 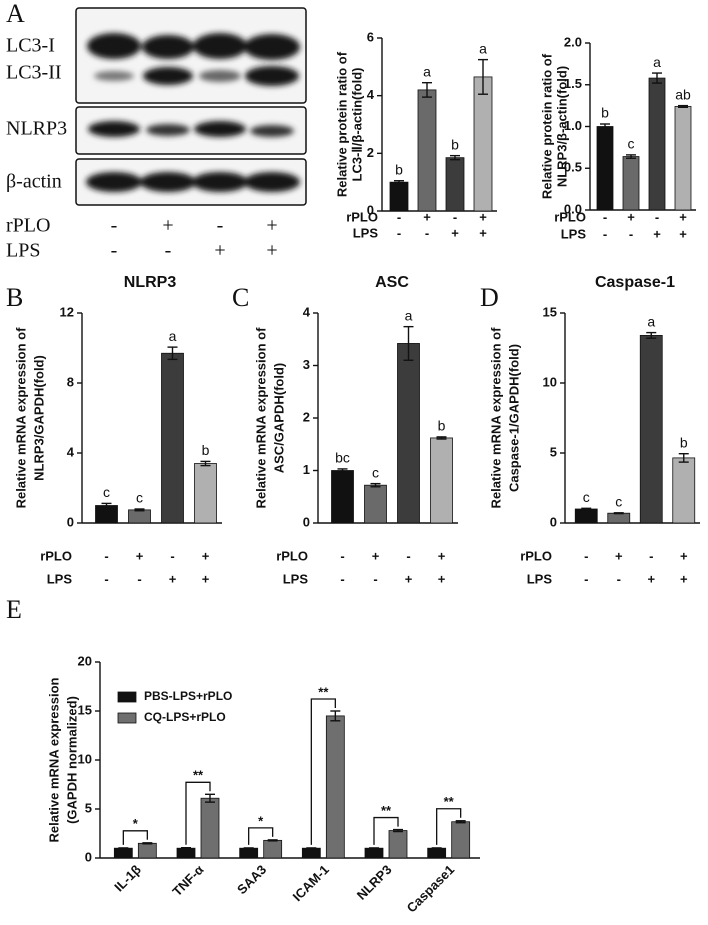 I want to click on y-tick-label: 3, so click(x=306, y=364).